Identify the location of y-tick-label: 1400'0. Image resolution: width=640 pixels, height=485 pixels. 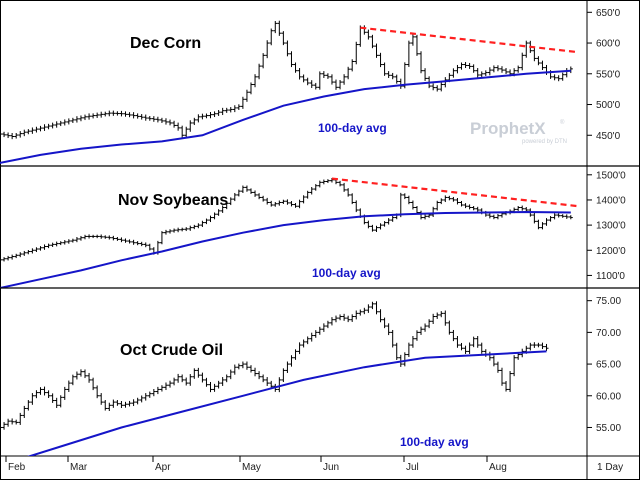
(611, 200).